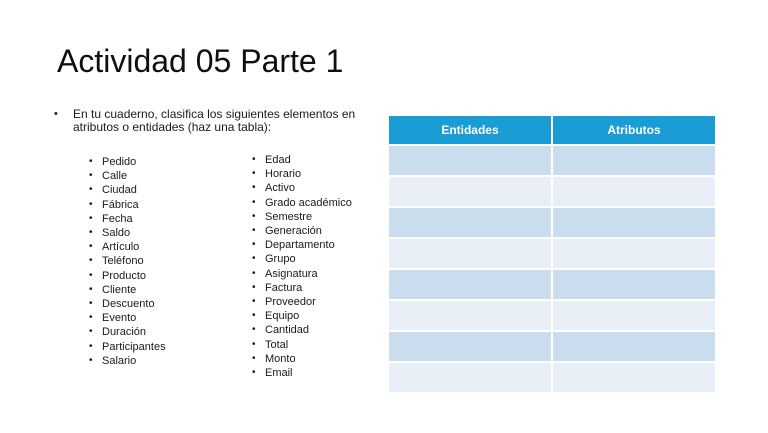  I want to click on list-item-label: Equipo, so click(282, 316).